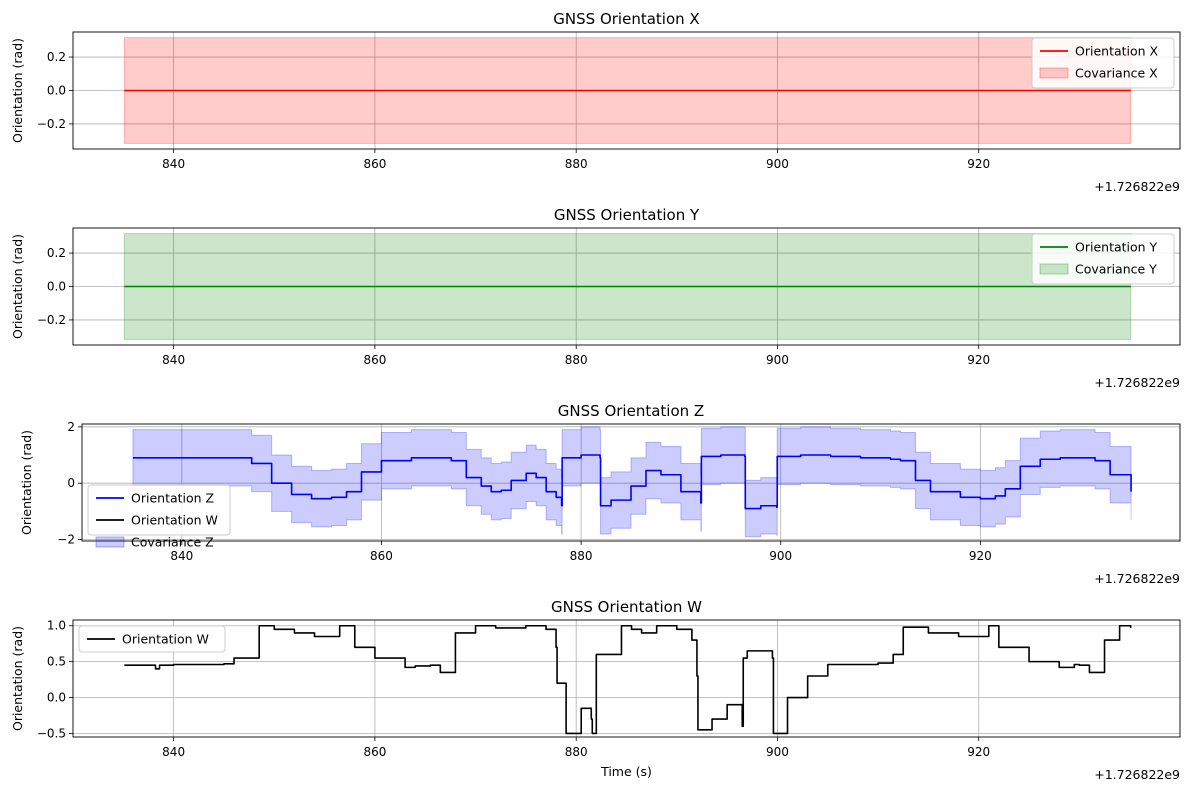  What do you see at coordinates (626, 19) in the screenshot?
I see `subplot-title: GNSS Orientation X` at bounding box center [626, 19].